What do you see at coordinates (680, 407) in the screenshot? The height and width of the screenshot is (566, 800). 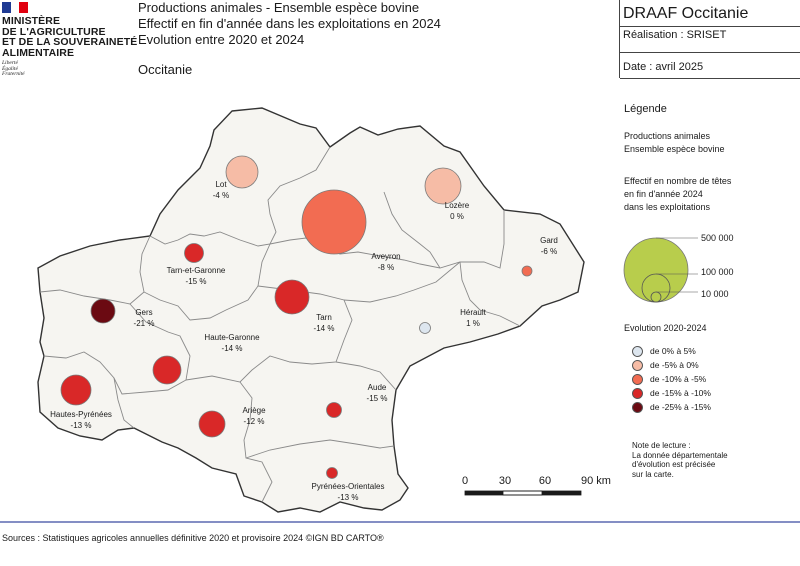 I see `class-label: de -25% à -15%` at bounding box center [680, 407].